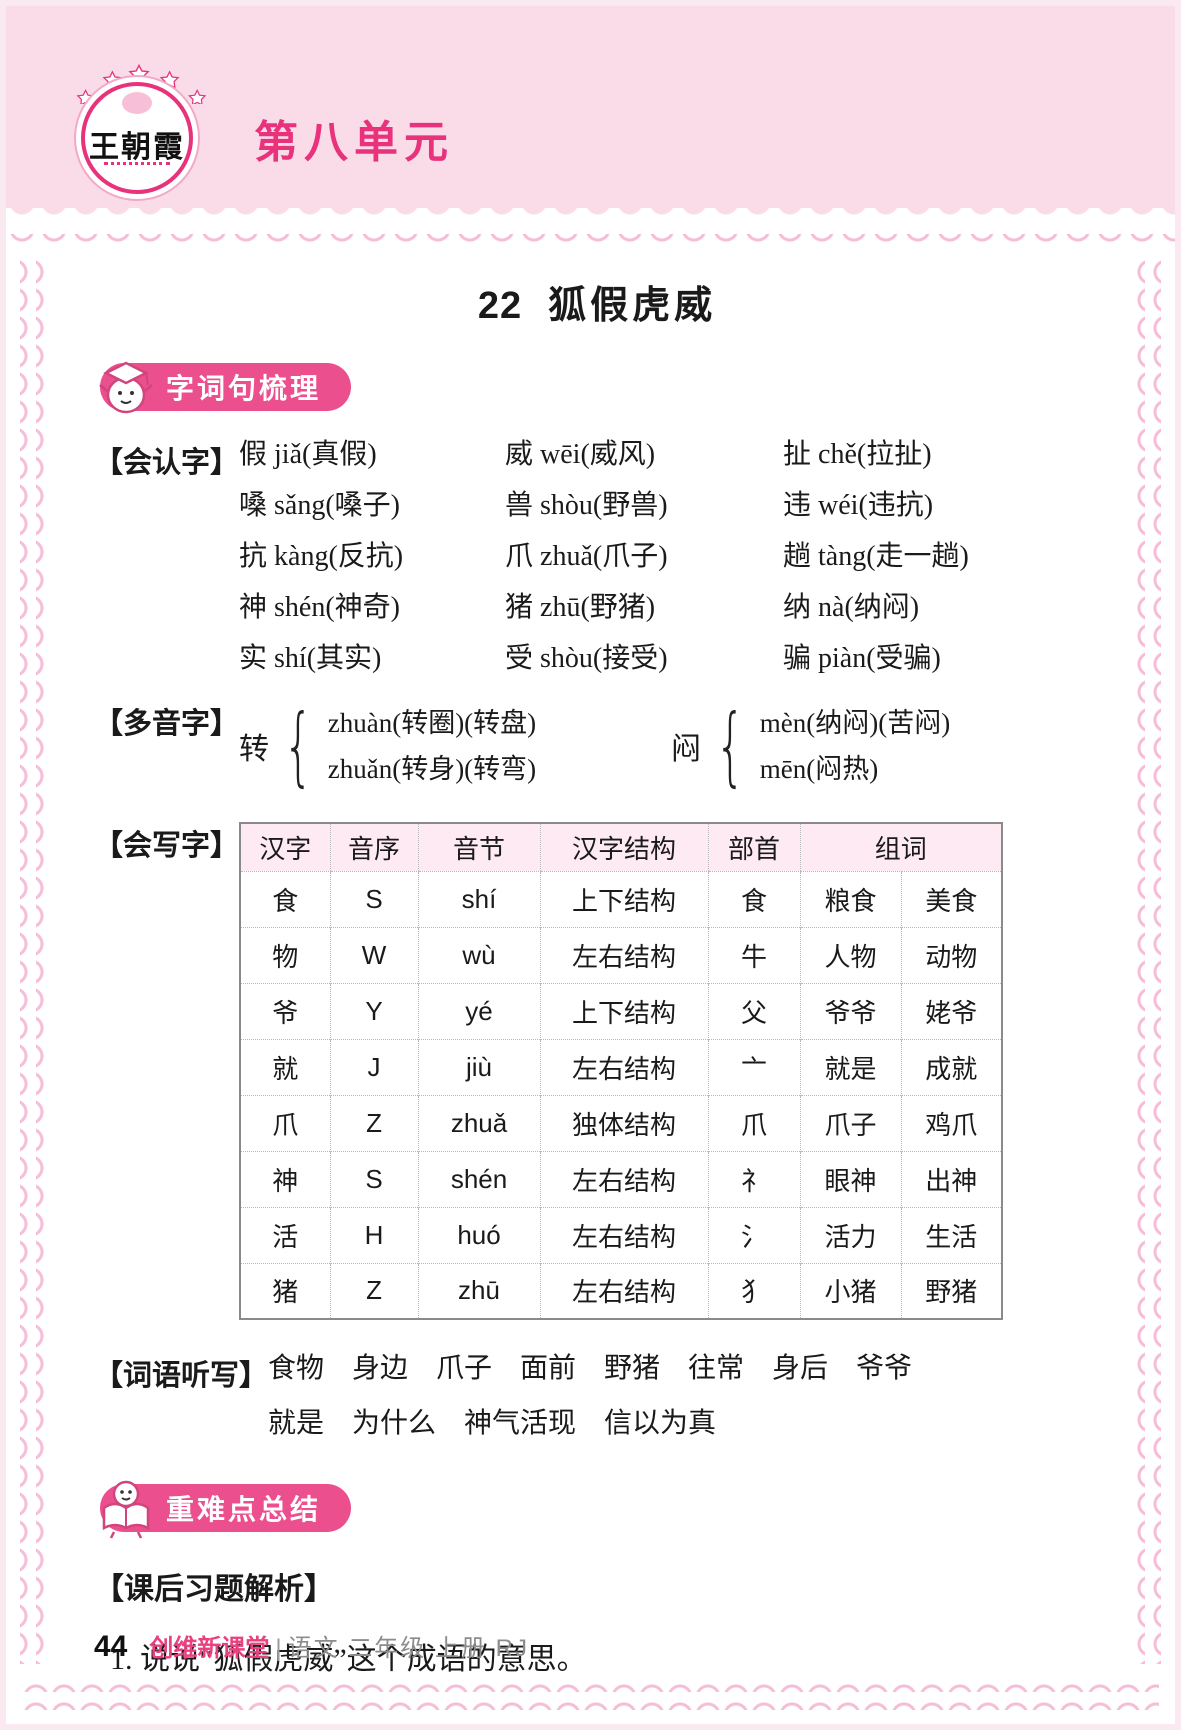 The height and width of the screenshot is (1730, 1181). Describe the element at coordinates (285, 1290) in the screenshot. I see `cell-hanzi: 猪` at that location.